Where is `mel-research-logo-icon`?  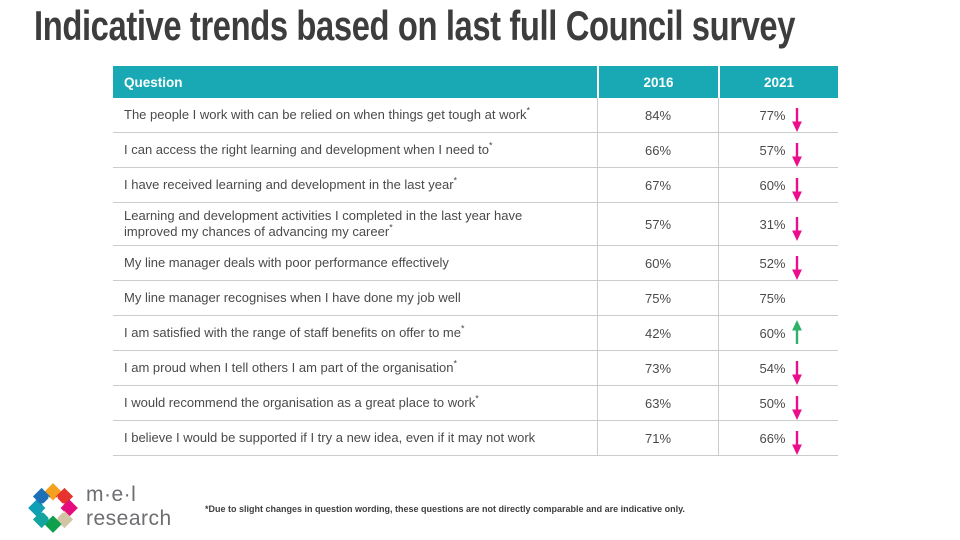 mel-research-logo-icon is located at coordinates (53, 508).